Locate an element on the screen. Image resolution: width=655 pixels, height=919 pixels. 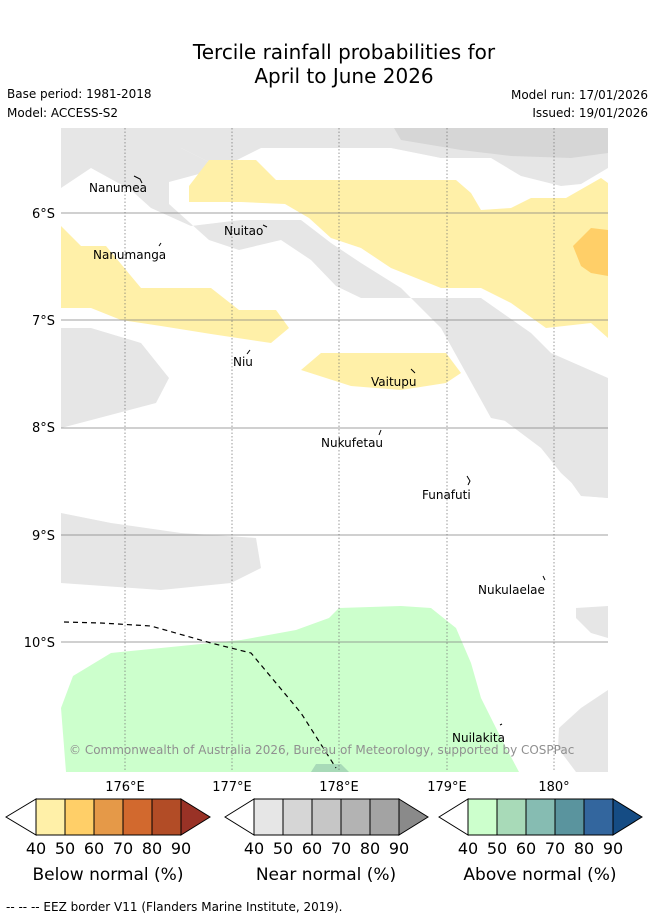
legend-near-tick-50: 50 is located at coordinates (283, 848).